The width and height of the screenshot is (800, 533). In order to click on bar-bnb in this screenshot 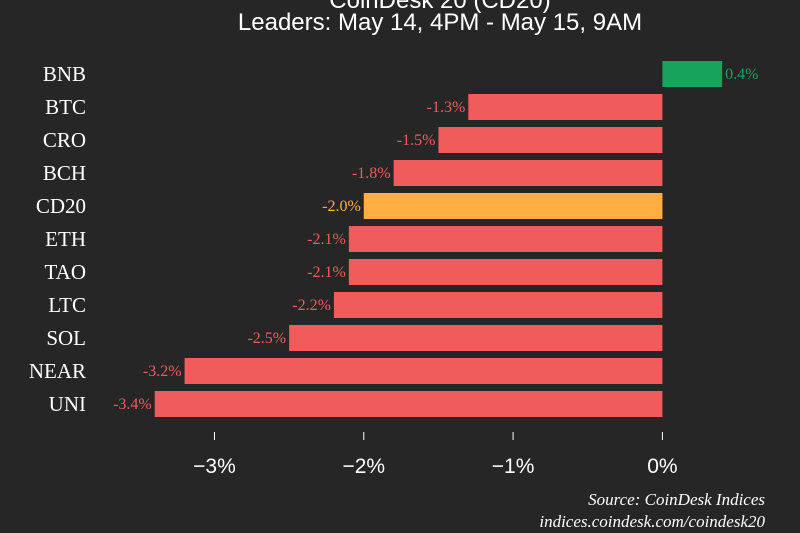, I will do `click(692, 74)`.